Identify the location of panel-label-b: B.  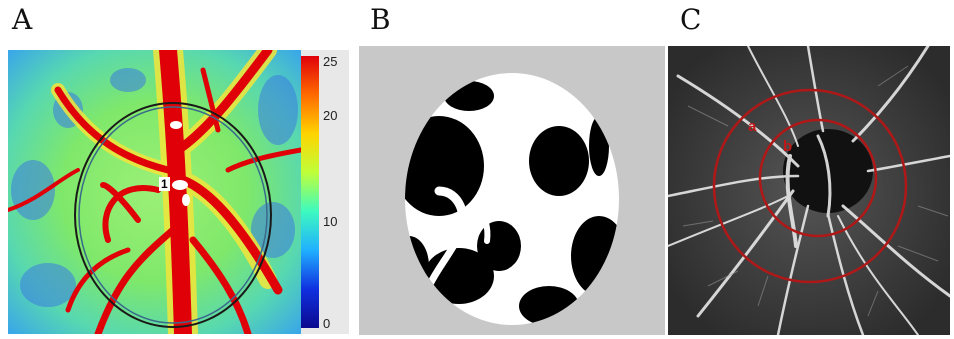
(380, 19).